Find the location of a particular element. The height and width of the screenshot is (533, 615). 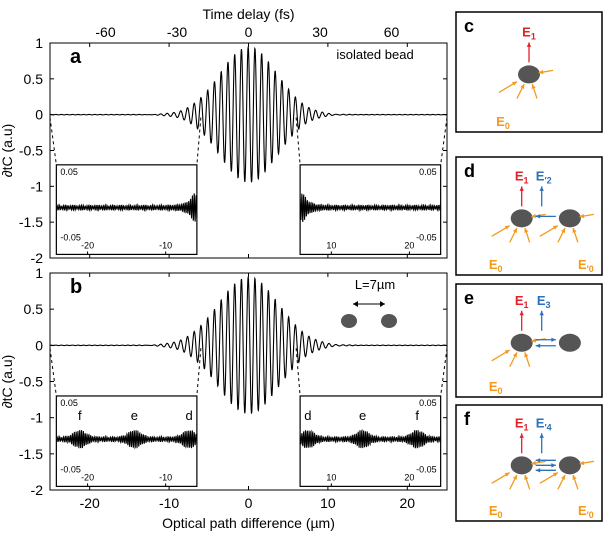

diagram-e: e E1 E0 E3 is located at coordinates (529, 340).